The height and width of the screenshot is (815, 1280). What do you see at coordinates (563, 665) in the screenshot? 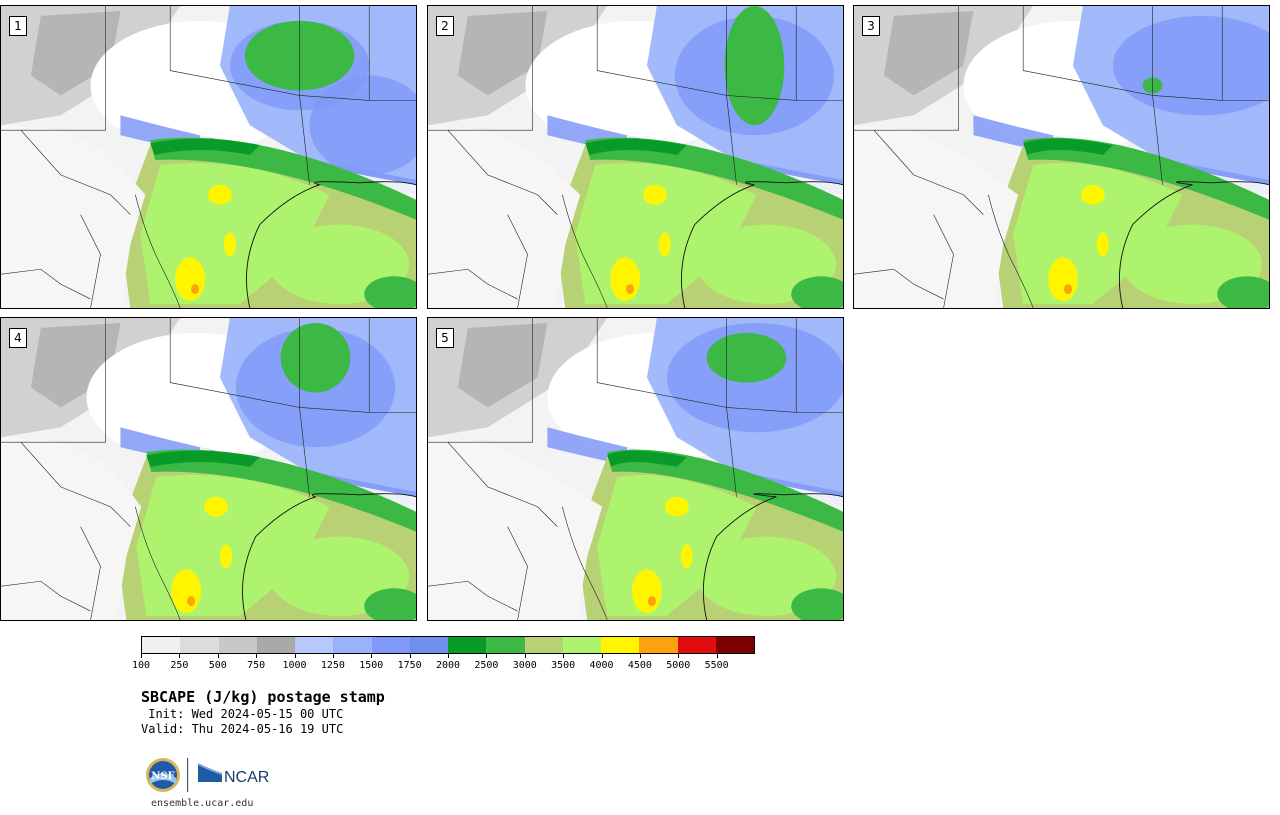
I see `colorbar-tick-label: 3500` at bounding box center [563, 665].